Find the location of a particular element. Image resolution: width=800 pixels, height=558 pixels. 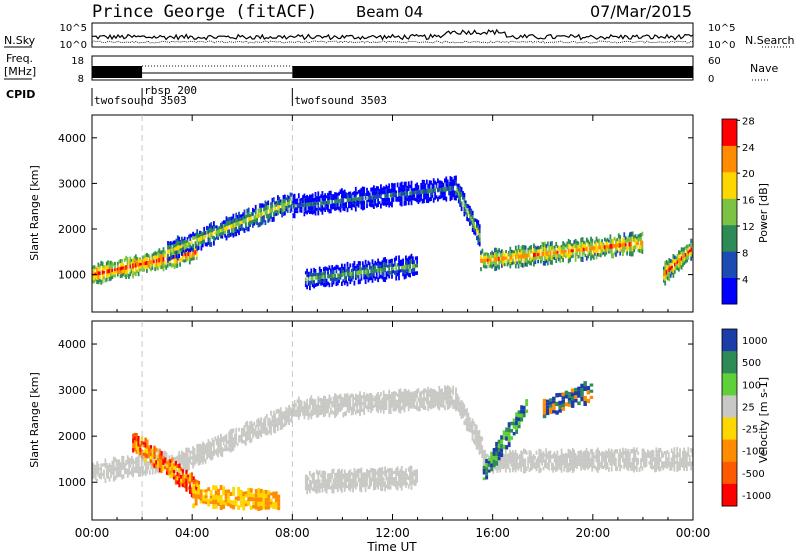

cpid-segment-label: rbsp 200 is located at coordinates (170, 90).